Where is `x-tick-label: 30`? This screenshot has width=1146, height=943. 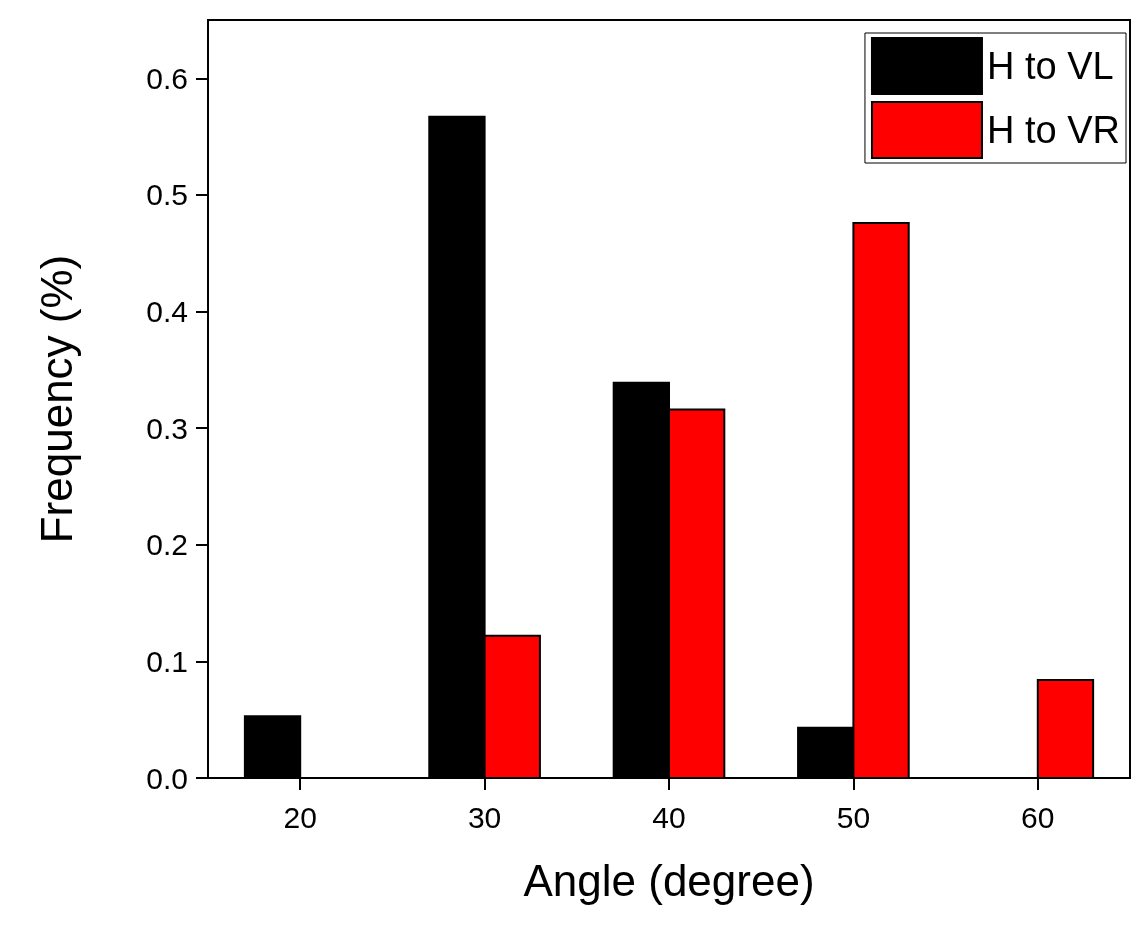
x-tick-label: 30 is located at coordinates (484, 817).